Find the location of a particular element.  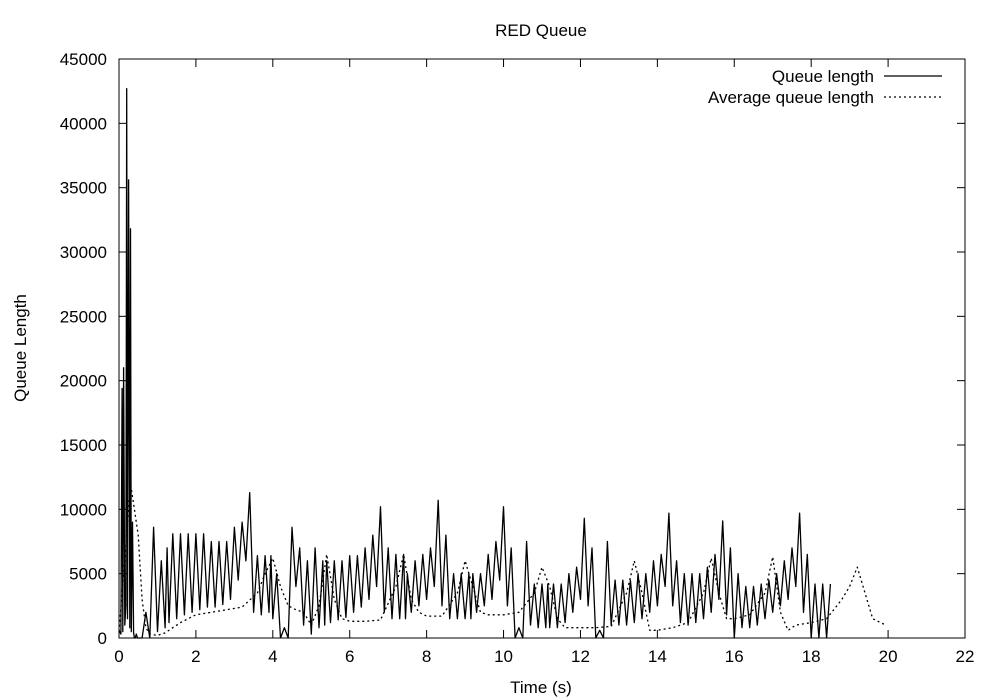

y-tick-label: 30000 is located at coordinates (83, 252).